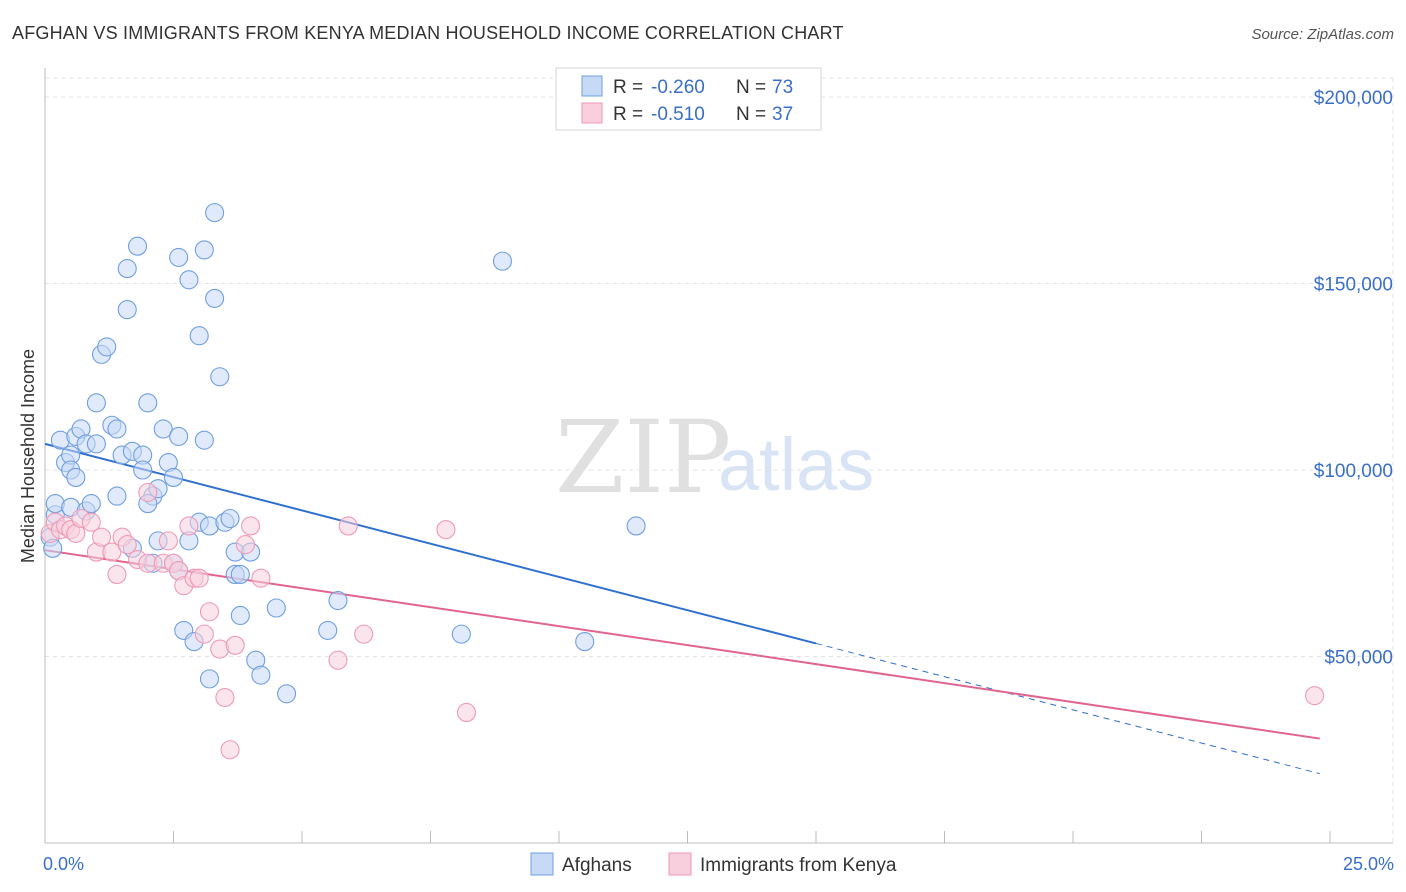 This screenshot has width=1406, height=892. What do you see at coordinates (1358, 658) in the screenshot?
I see `y-tick-label-0: $50,000` at bounding box center [1358, 658].